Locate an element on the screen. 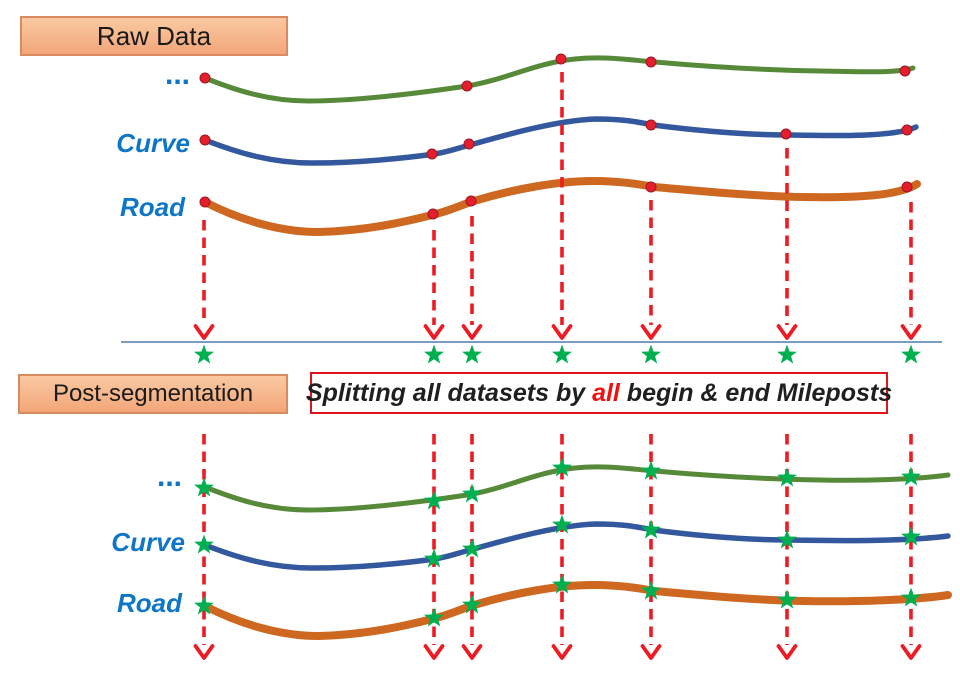  raw-data-title: Raw Data is located at coordinates (154, 35).